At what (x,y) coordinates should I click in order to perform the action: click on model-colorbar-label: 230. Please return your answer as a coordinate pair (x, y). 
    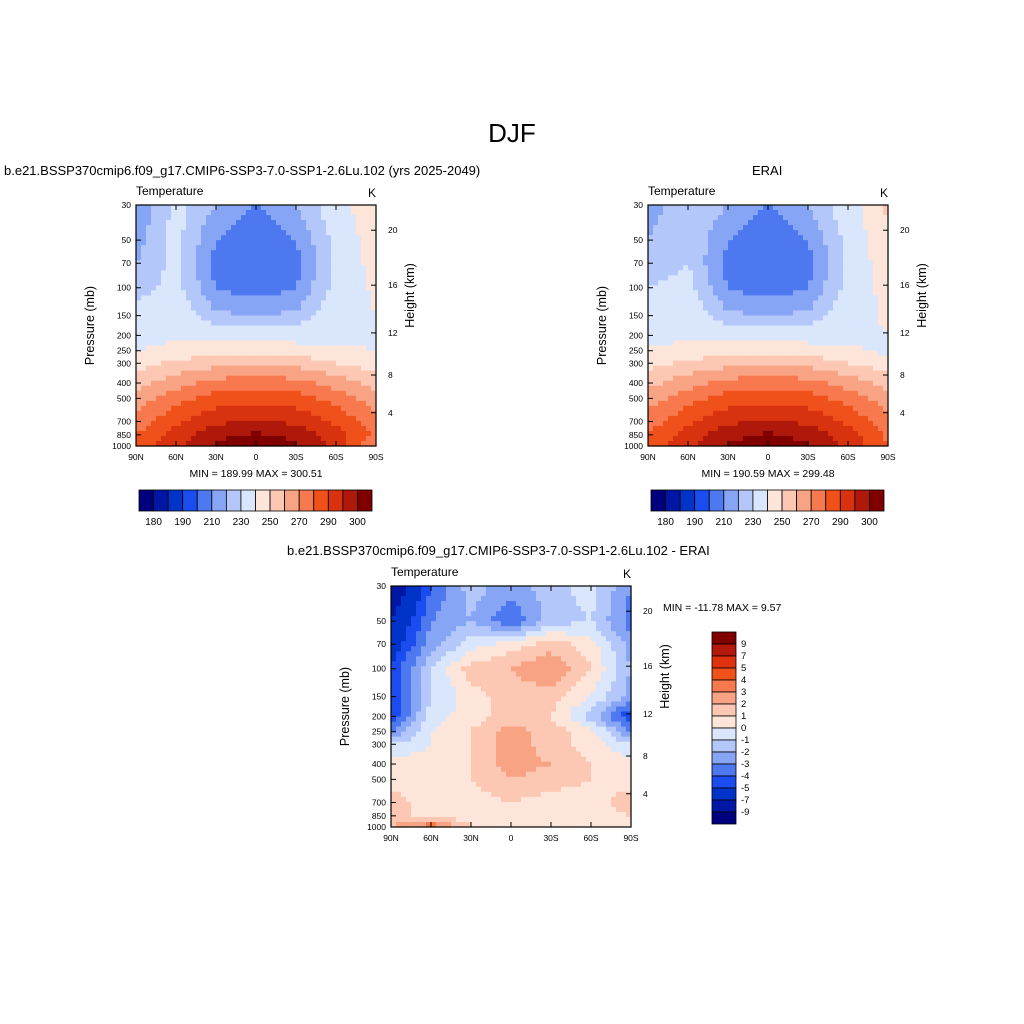
    Looking at the image, I should click on (241, 522).